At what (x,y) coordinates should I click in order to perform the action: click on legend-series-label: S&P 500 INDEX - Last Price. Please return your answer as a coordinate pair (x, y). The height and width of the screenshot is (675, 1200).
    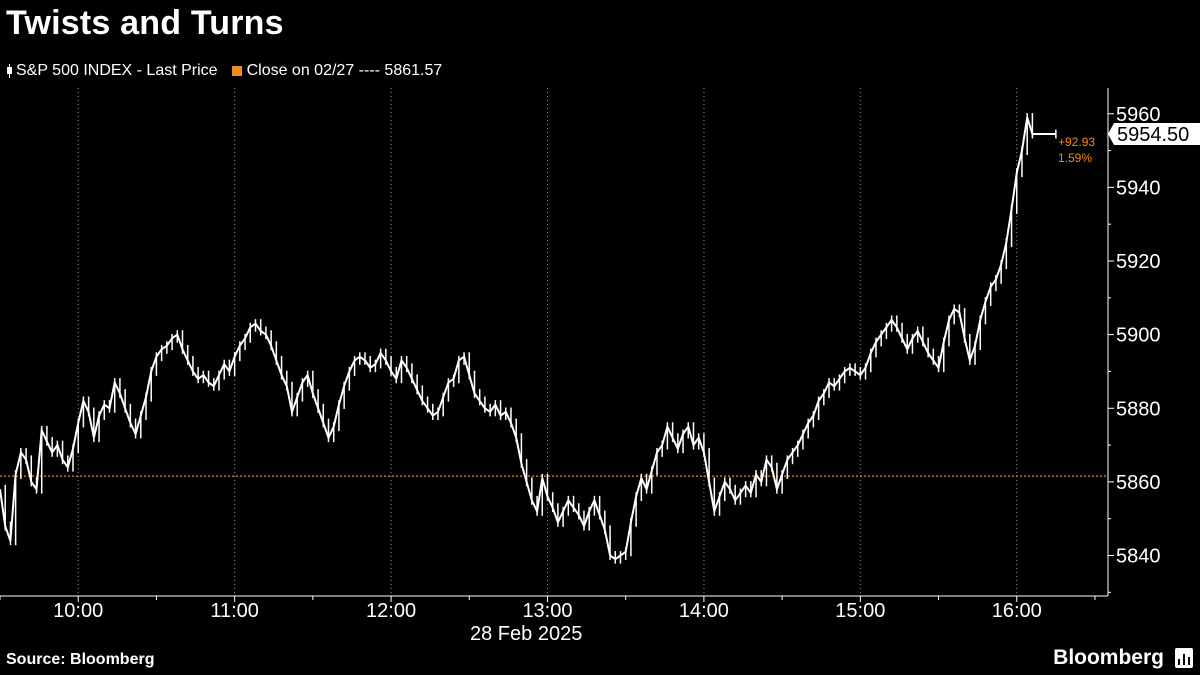
    Looking at the image, I should click on (117, 70).